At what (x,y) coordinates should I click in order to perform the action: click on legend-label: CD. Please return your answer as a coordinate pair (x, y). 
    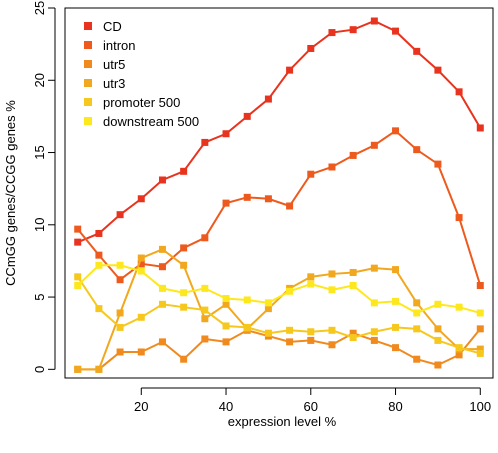
    Looking at the image, I should click on (112, 26).